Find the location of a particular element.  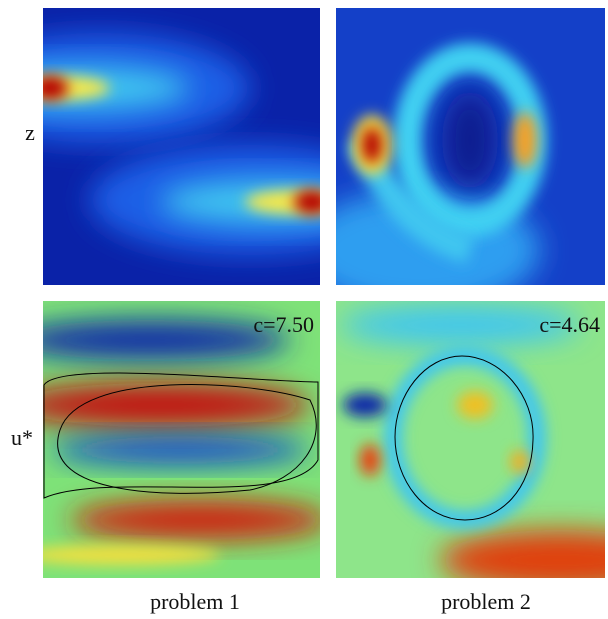

row-label: z is located at coordinates (30, 132).